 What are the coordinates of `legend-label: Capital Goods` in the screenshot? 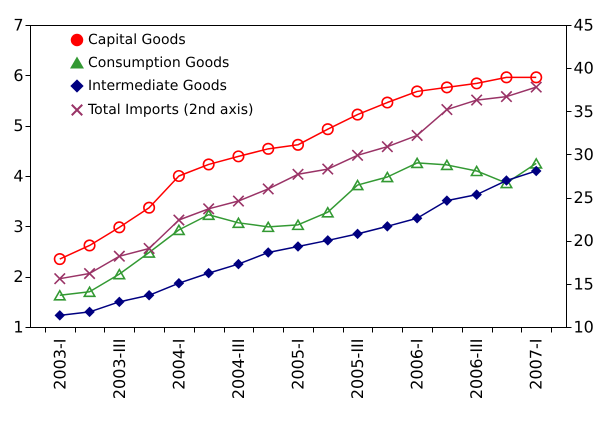 It's located at (137, 40).